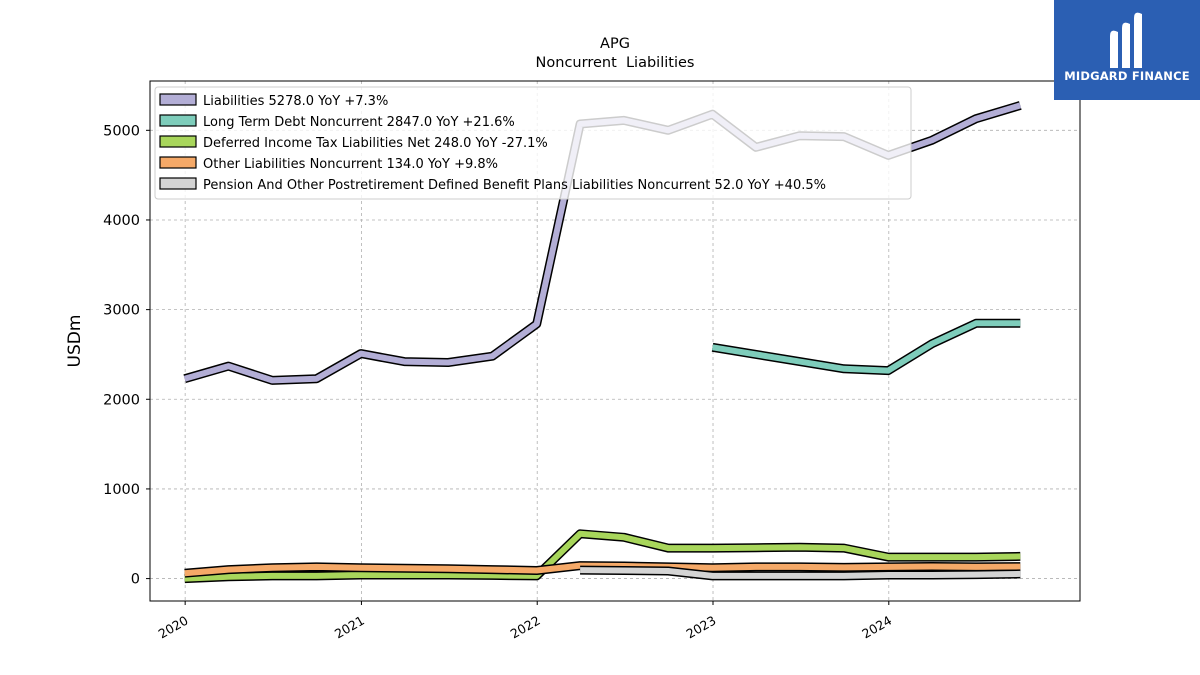 This screenshot has width=1200, height=675. What do you see at coordinates (121, 311) in the screenshot?
I see `y-tick-label: 3000` at bounding box center [121, 311].